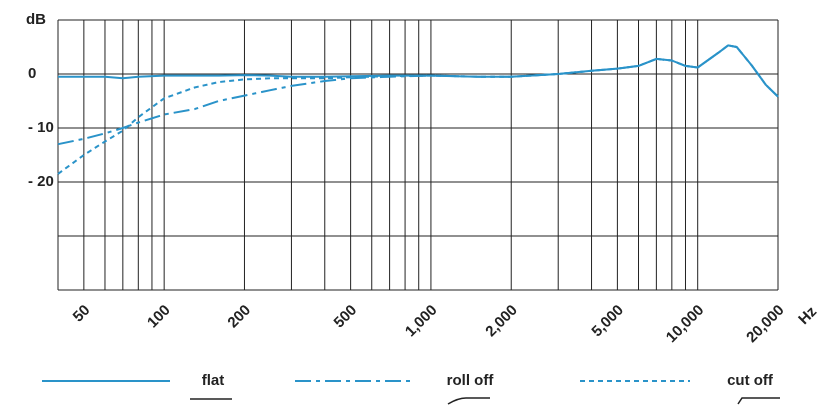 The width and height of the screenshot is (826, 405). Describe the element at coordinates (501, 321) in the screenshot. I see `x-tick-label: 2,000` at that location.